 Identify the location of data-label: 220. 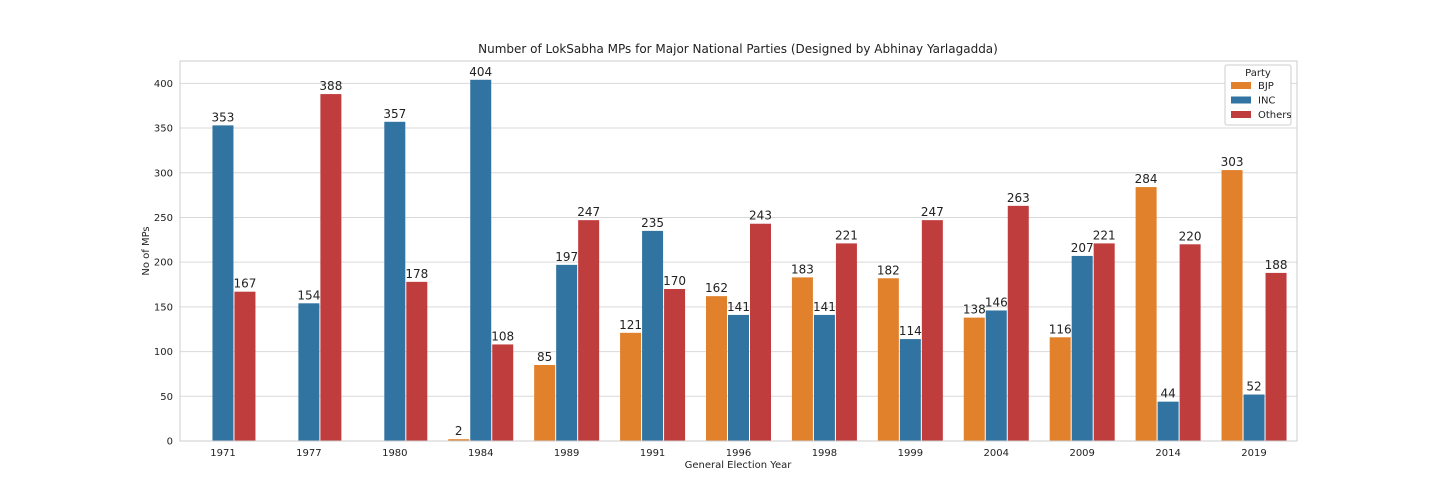
(1190, 236).